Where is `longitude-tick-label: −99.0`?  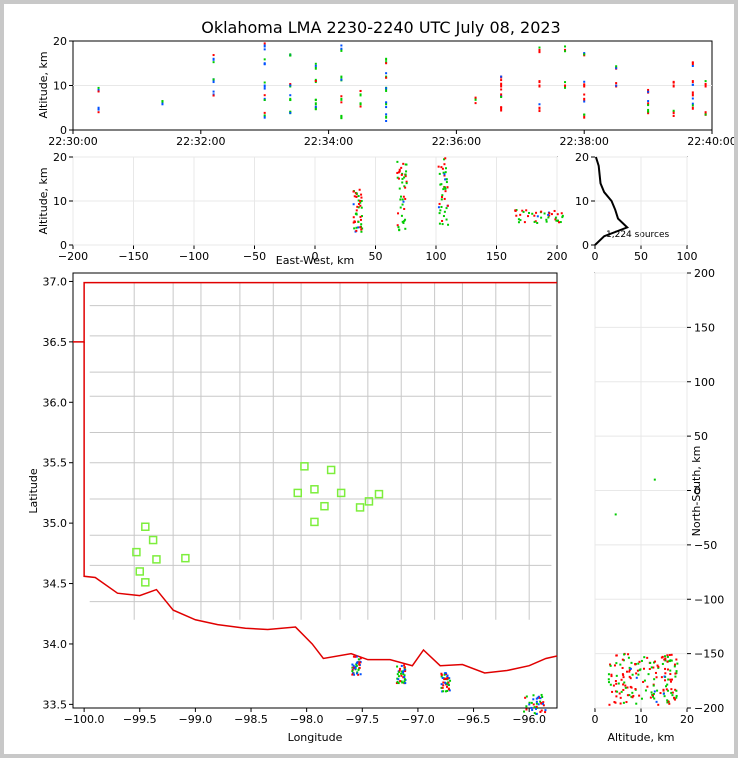
longitude-tick-label: −99.0 is located at coordinates (196, 719).